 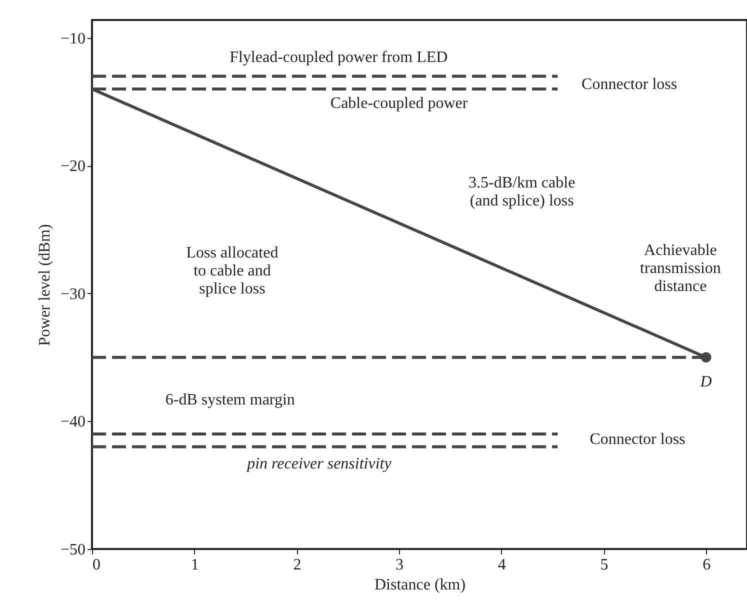 I want to click on x-tick-label: 0, so click(x=96, y=565).